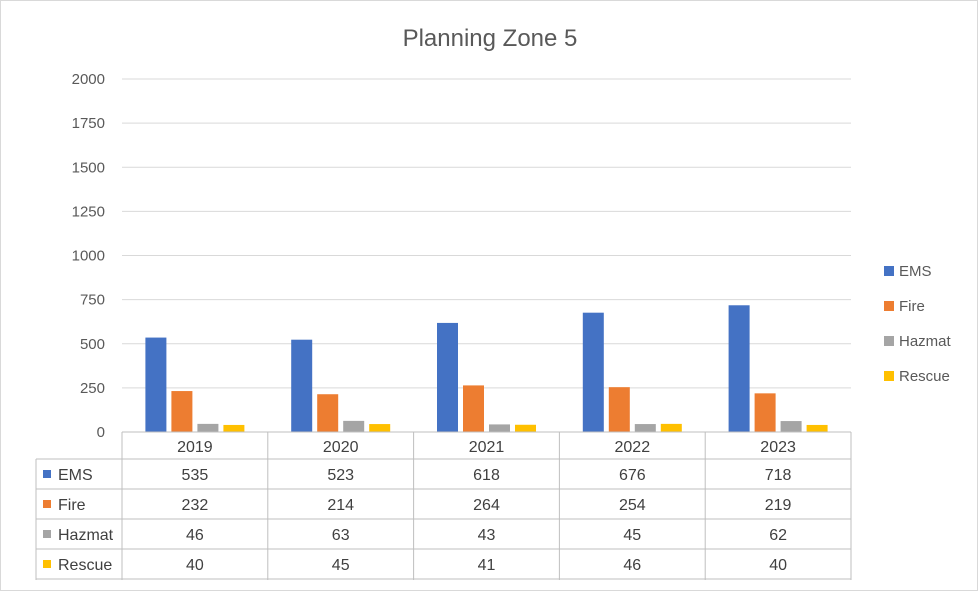  What do you see at coordinates (340, 475) in the screenshot?
I see `data-label: 523` at bounding box center [340, 475].